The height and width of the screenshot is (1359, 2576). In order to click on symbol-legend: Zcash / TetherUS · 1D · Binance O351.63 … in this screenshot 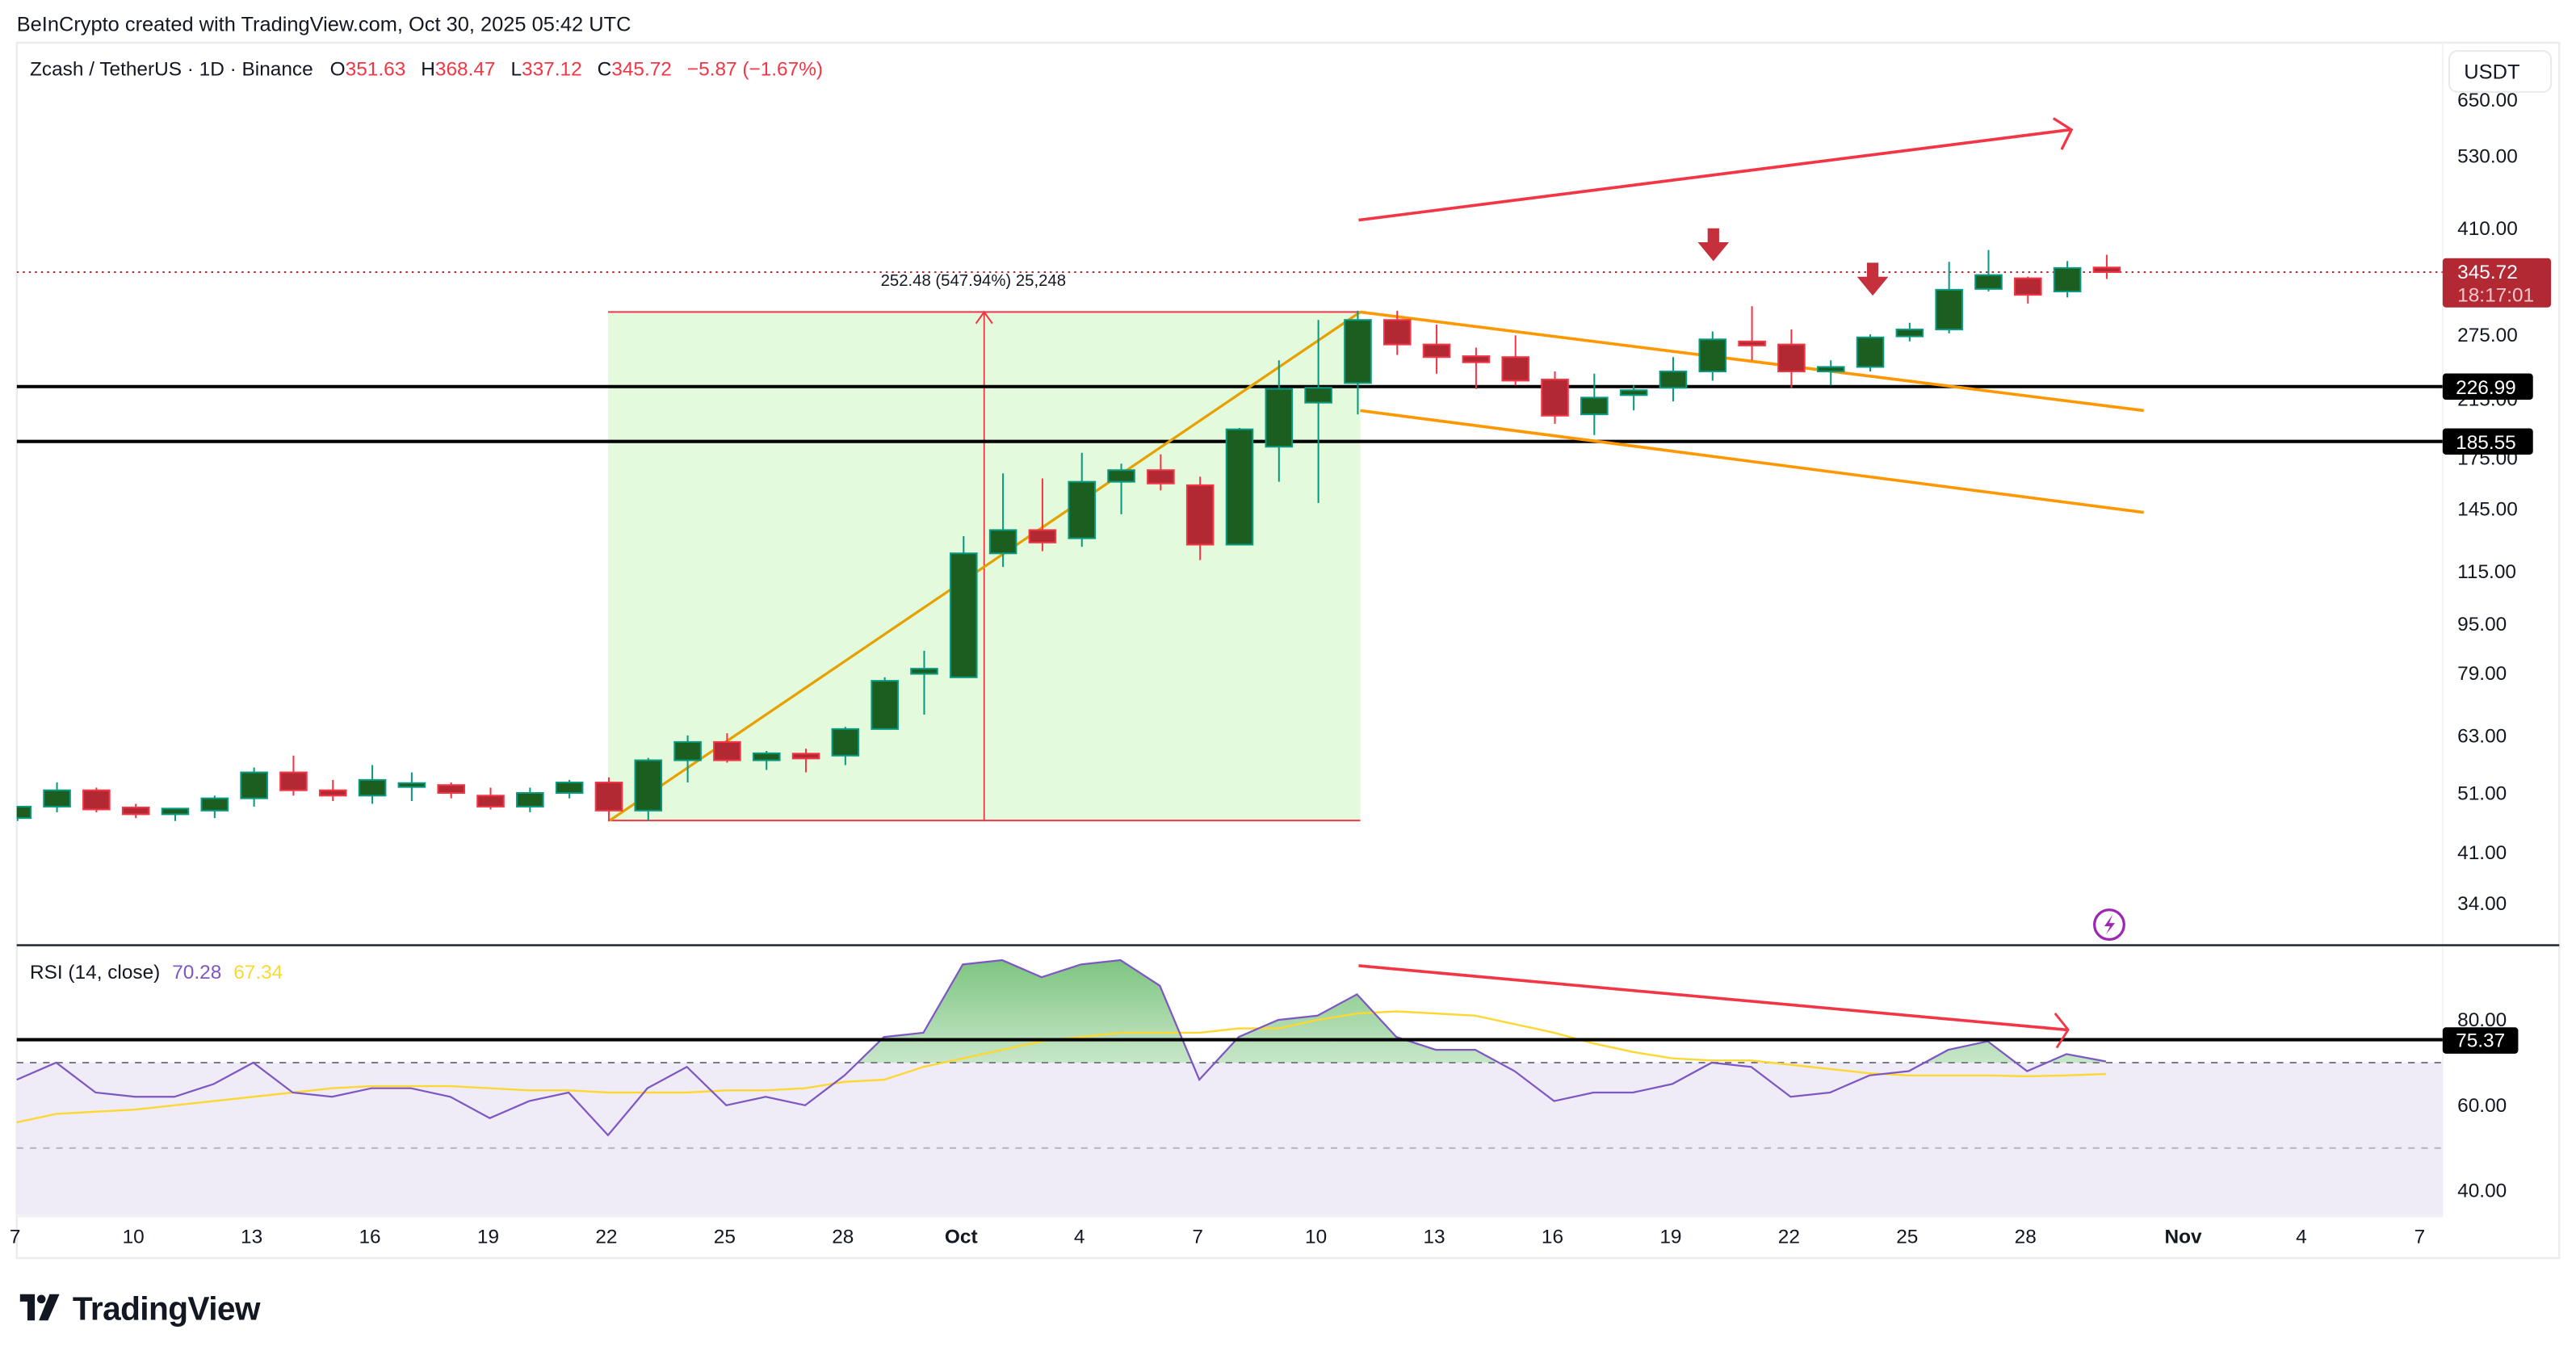, I will do `click(427, 70)`.